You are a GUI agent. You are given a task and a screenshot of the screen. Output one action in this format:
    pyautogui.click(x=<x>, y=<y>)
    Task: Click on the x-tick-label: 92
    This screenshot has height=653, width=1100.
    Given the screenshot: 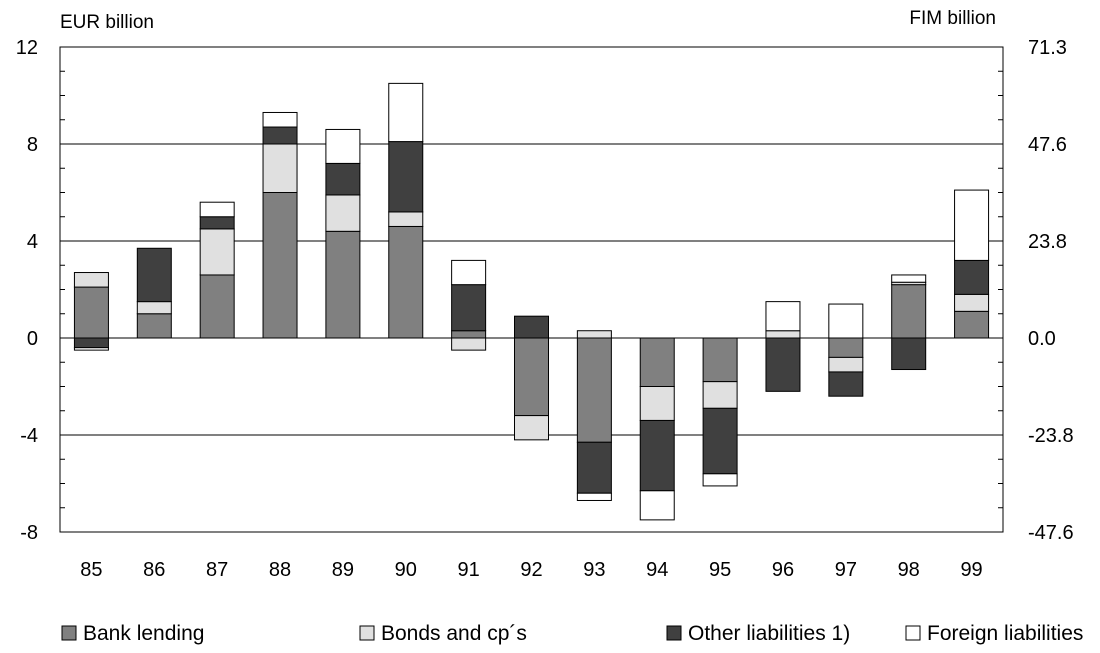 What is the action you would take?
    pyautogui.click(x=531, y=570)
    